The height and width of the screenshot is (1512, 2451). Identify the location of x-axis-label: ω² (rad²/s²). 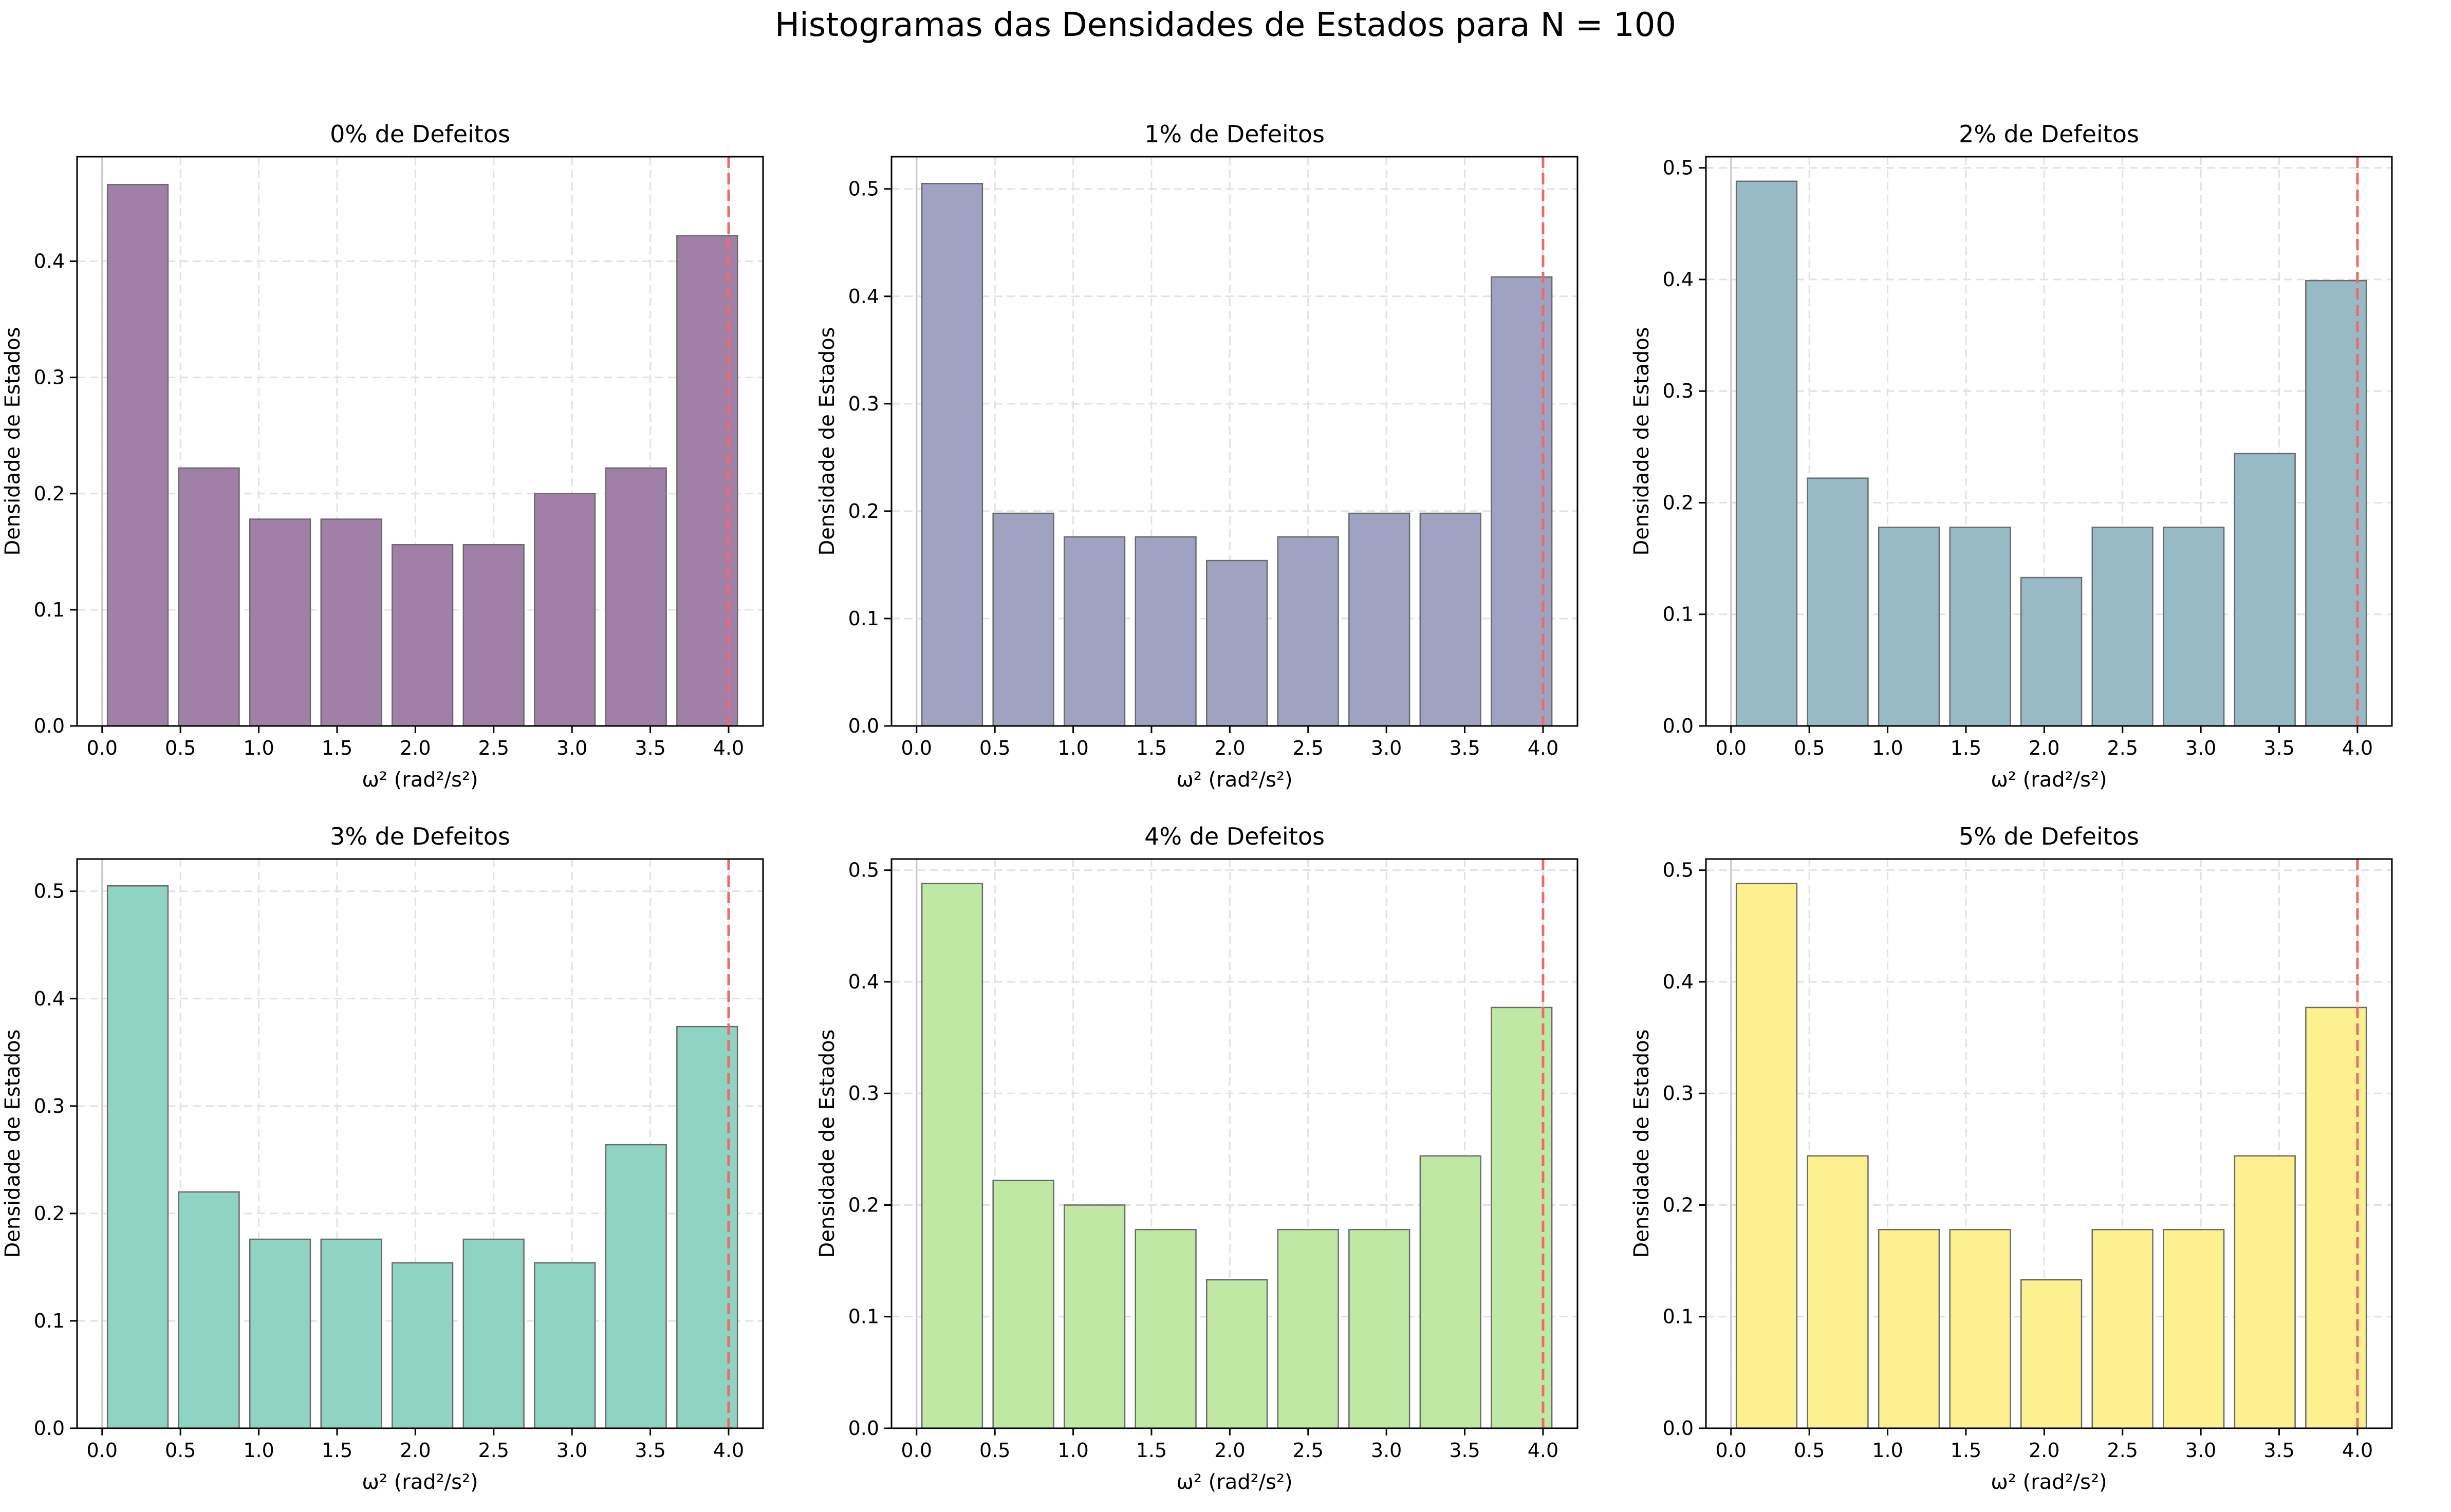
(420, 780).